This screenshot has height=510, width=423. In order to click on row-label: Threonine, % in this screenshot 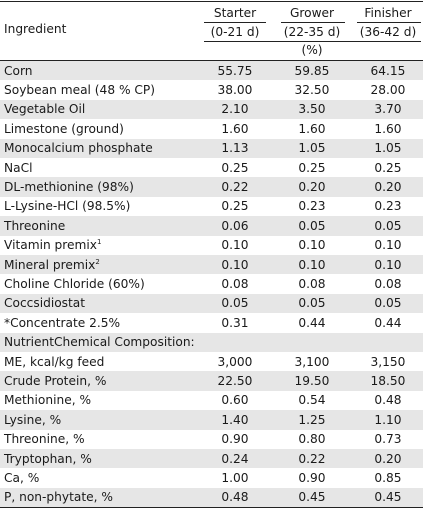, I will do `click(100, 439)`.